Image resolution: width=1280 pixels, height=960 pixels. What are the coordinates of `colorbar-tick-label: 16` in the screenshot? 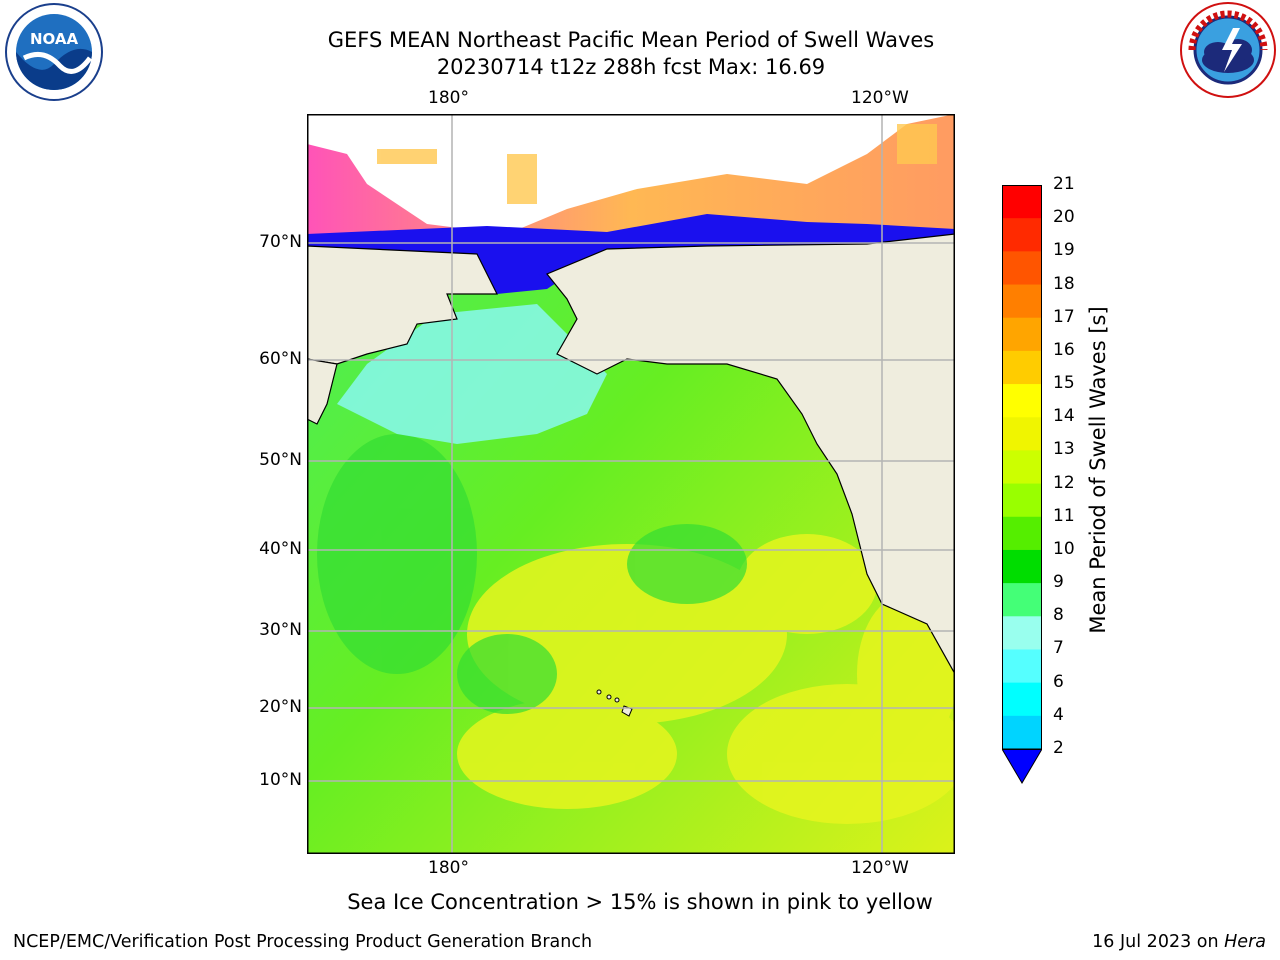 It's located at (1064, 349).